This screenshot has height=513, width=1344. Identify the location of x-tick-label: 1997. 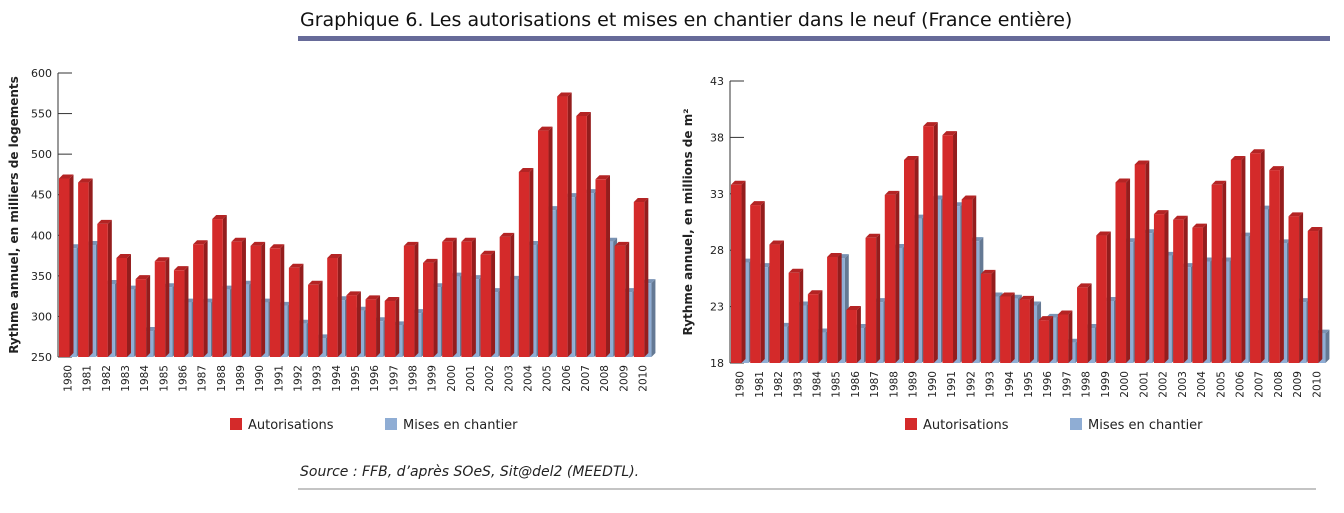
(1067, 384).